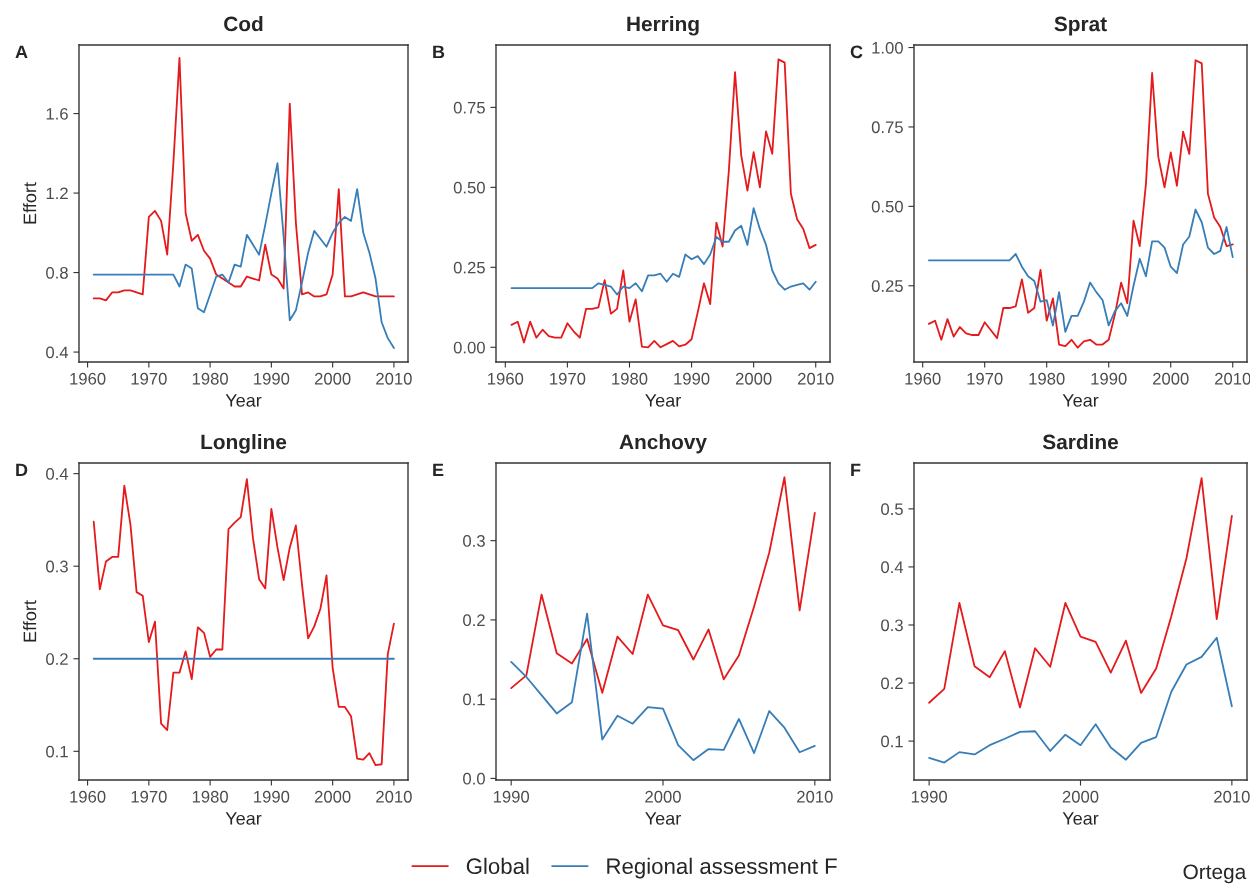 The width and height of the screenshot is (1250, 894). What do you see at coordinates (856, 470) in the screenshot?
I see `text: F` at bounding box center [856, 470].